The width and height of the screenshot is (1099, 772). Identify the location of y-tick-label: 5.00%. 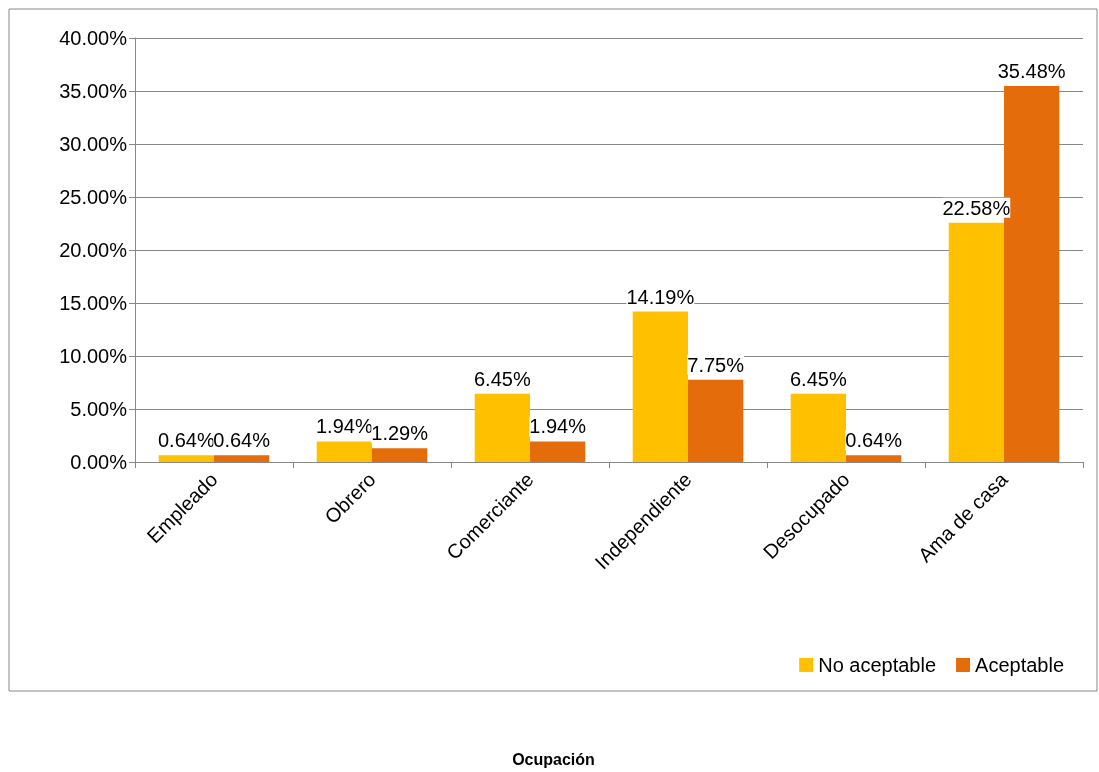
(99, 409).